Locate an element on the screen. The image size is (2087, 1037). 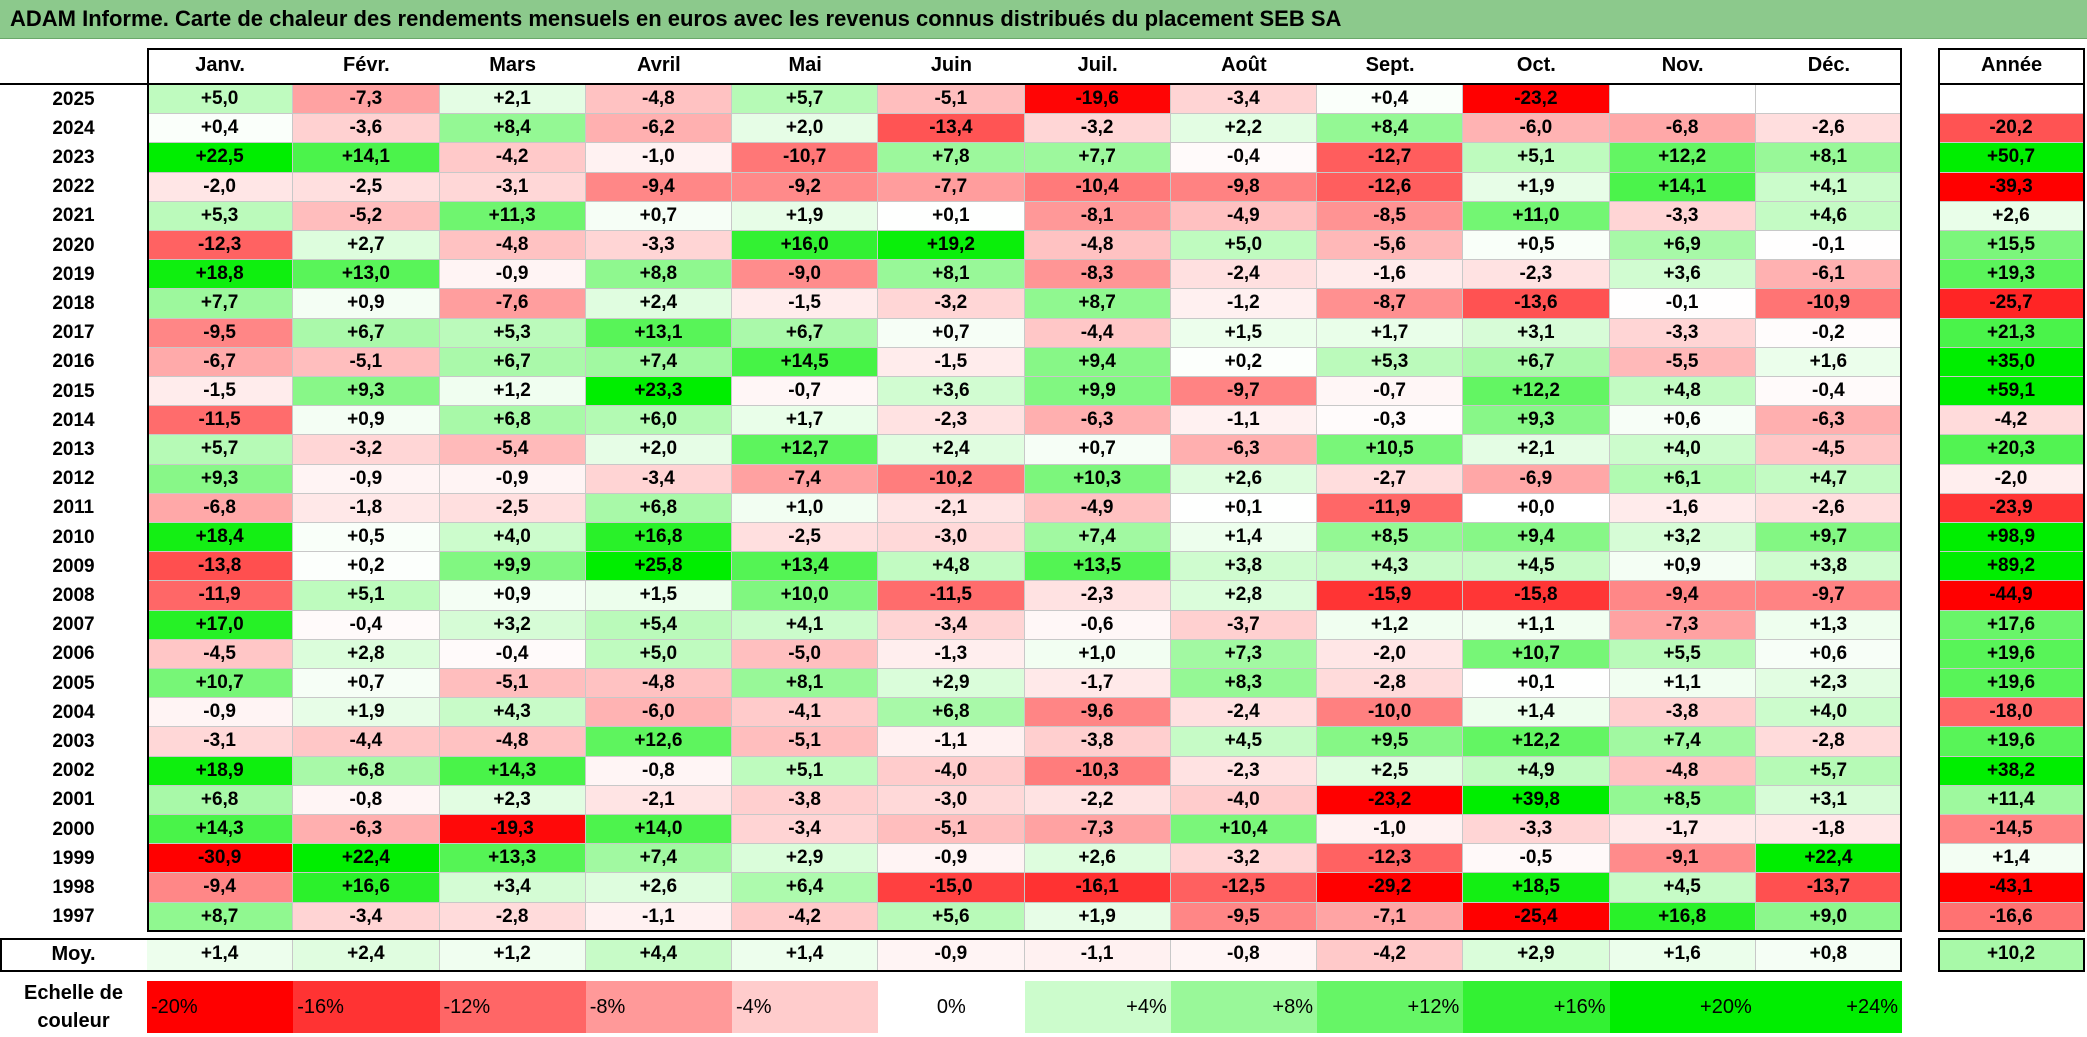
year-label: 2023 is located at coordinates (73, 157).